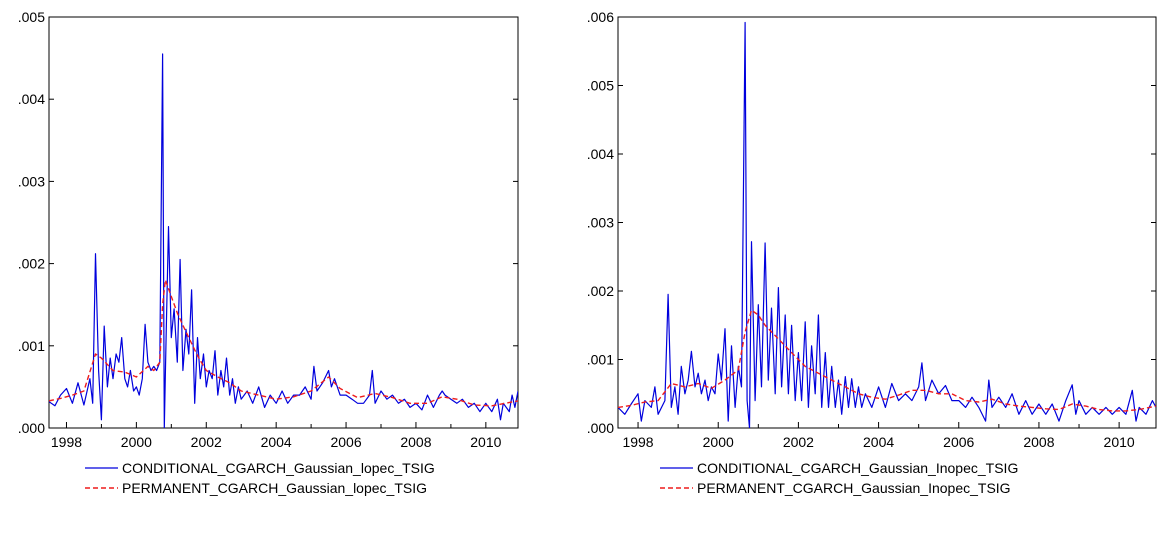  Describe the element at coordinates (600, 17) in the screenshot. I see `y-tick-label: .006` at that location.